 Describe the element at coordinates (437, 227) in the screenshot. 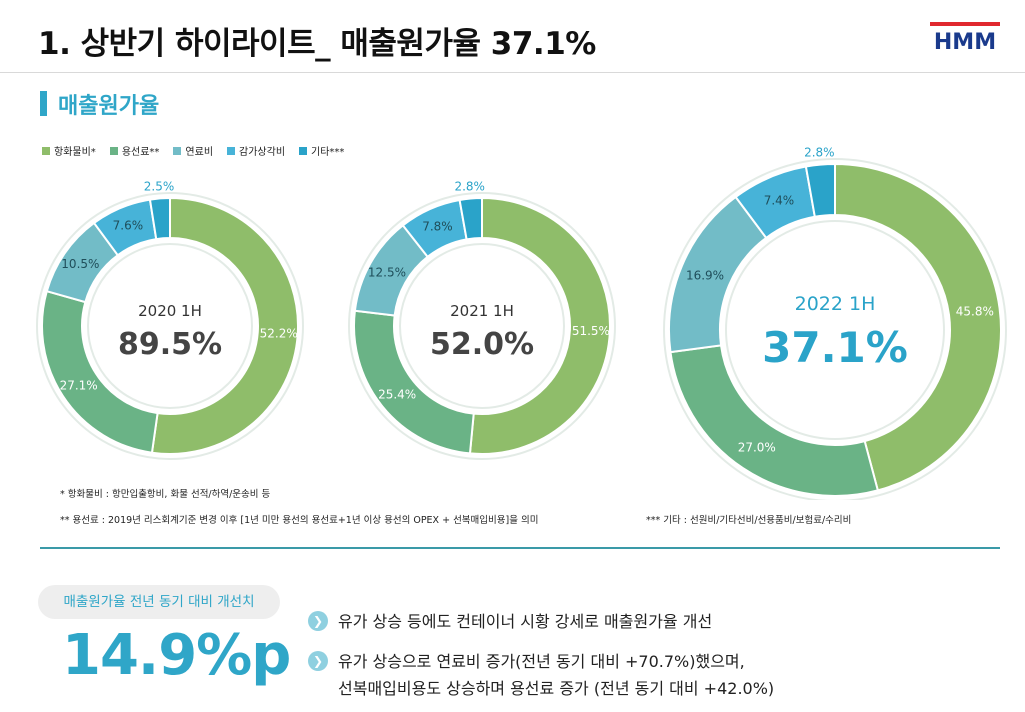

I see `segment-label: 7.8%` at that location.